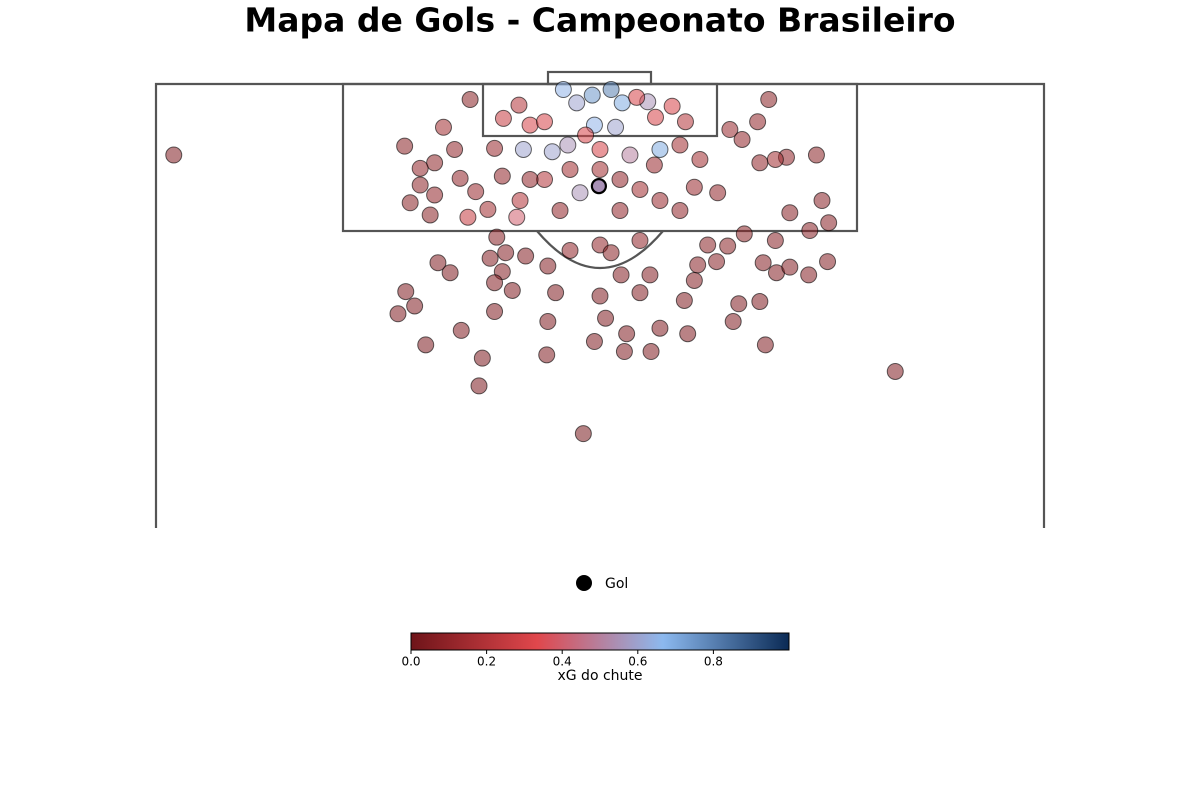 This screenshot has height=802, width=1200. Describe the element at coordinates (584, 583) in the screenshot. I see `legend-marker` at that location.